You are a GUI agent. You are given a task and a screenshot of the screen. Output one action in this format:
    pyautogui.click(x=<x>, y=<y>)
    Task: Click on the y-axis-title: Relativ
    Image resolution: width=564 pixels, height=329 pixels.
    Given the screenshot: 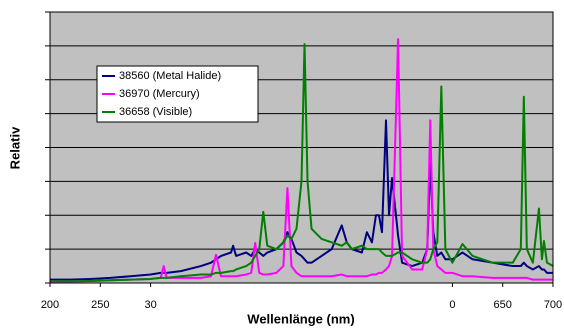 What is the action you would take?
    pyautogui.click(x=14, y=147)
    